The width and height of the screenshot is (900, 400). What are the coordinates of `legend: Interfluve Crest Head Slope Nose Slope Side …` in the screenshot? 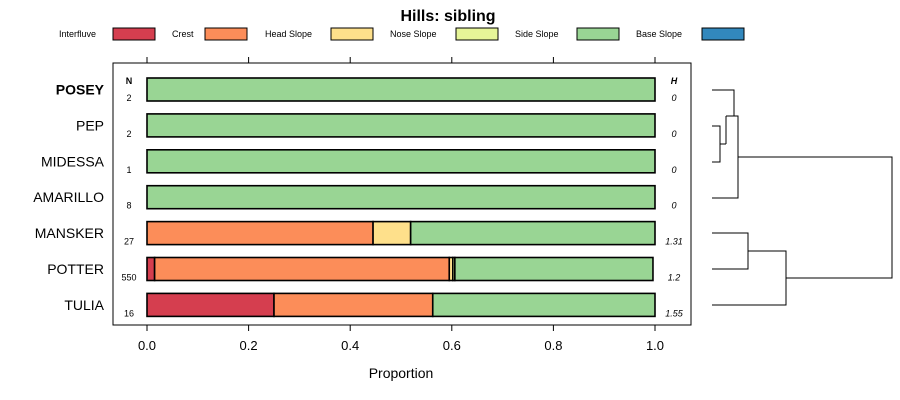 It's located at (402, 34).